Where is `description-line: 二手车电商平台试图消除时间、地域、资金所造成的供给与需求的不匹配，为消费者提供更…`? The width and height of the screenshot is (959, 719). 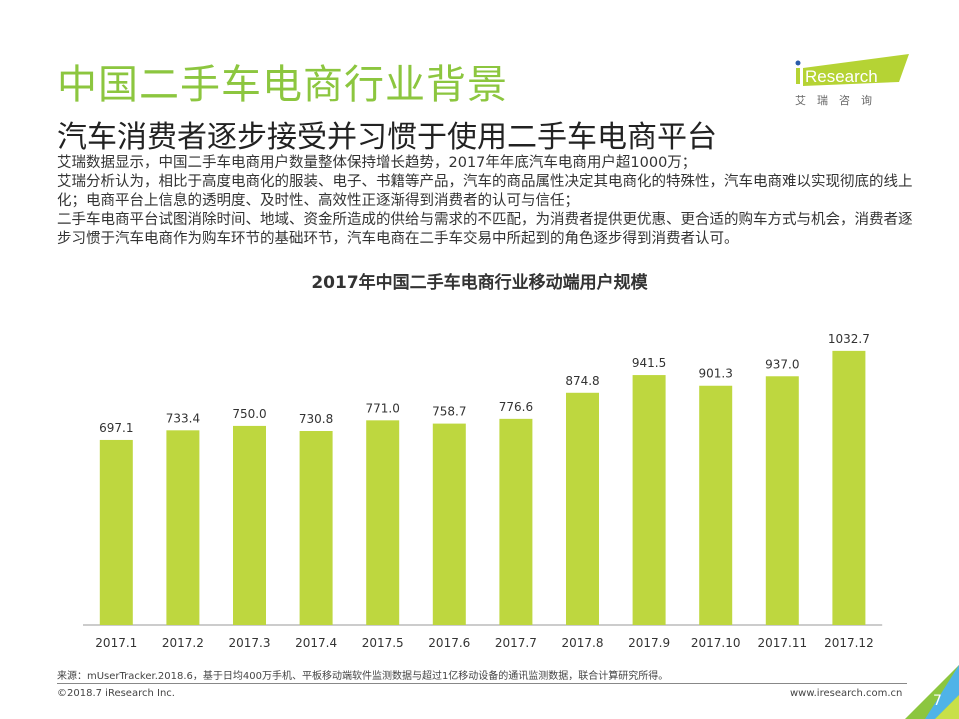 description-line: 二手车电商平台试图消除时间、地域、资金所造成的供给与需求的不匹配，为消费者提供更… is located at coordinates (485, 229).